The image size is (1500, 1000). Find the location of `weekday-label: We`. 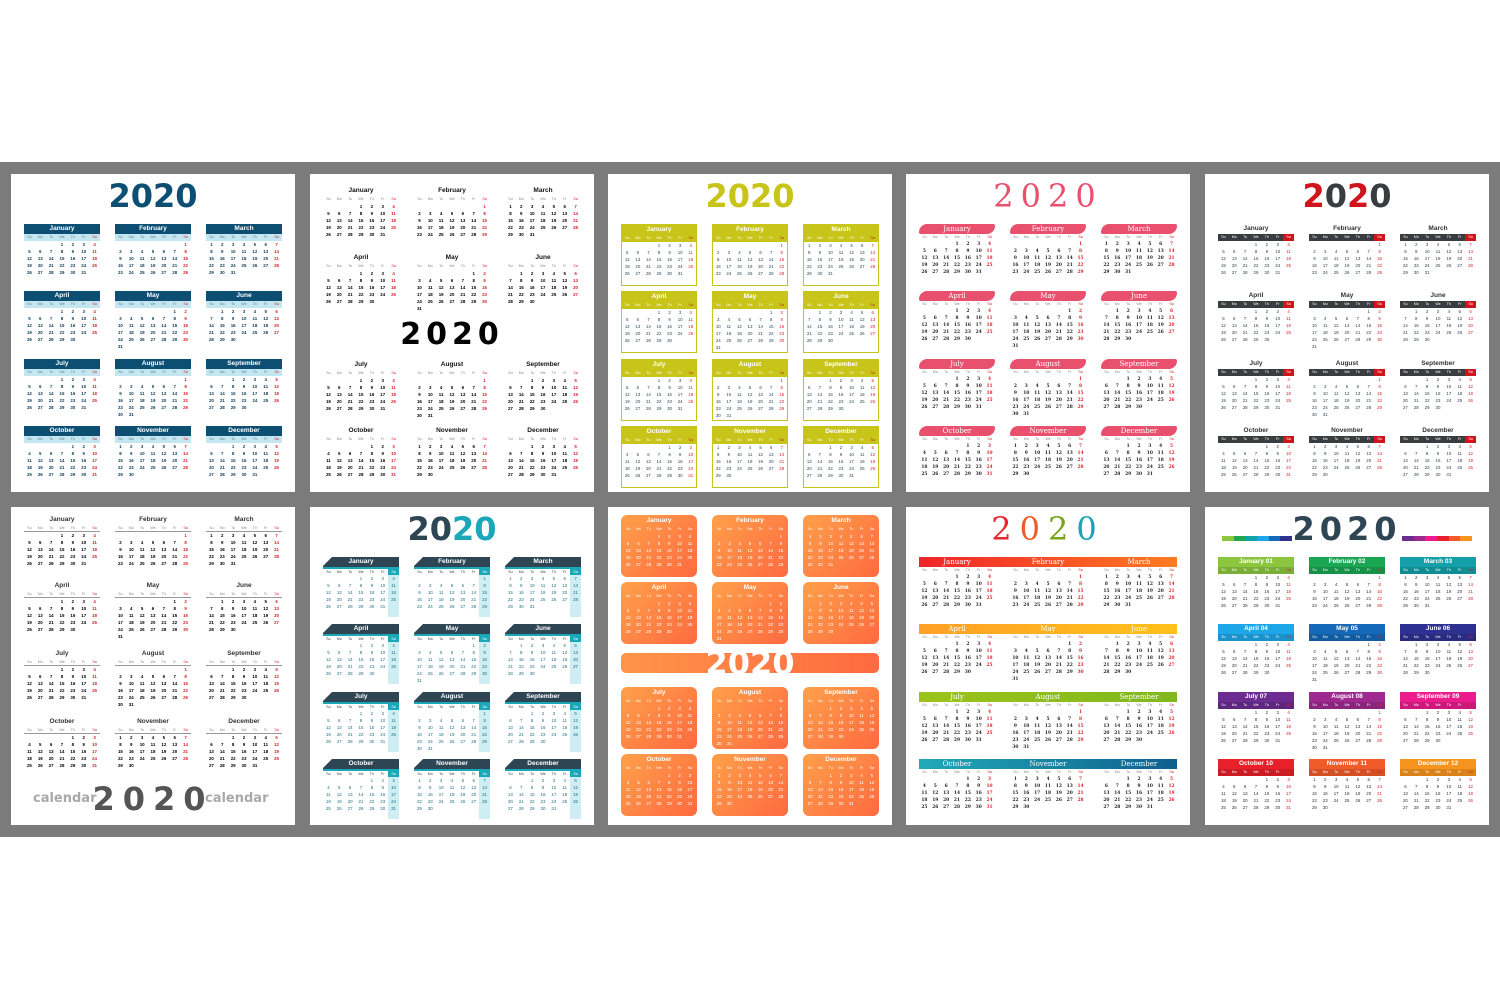

weekday-label: We is located at coordinates (62, 237).